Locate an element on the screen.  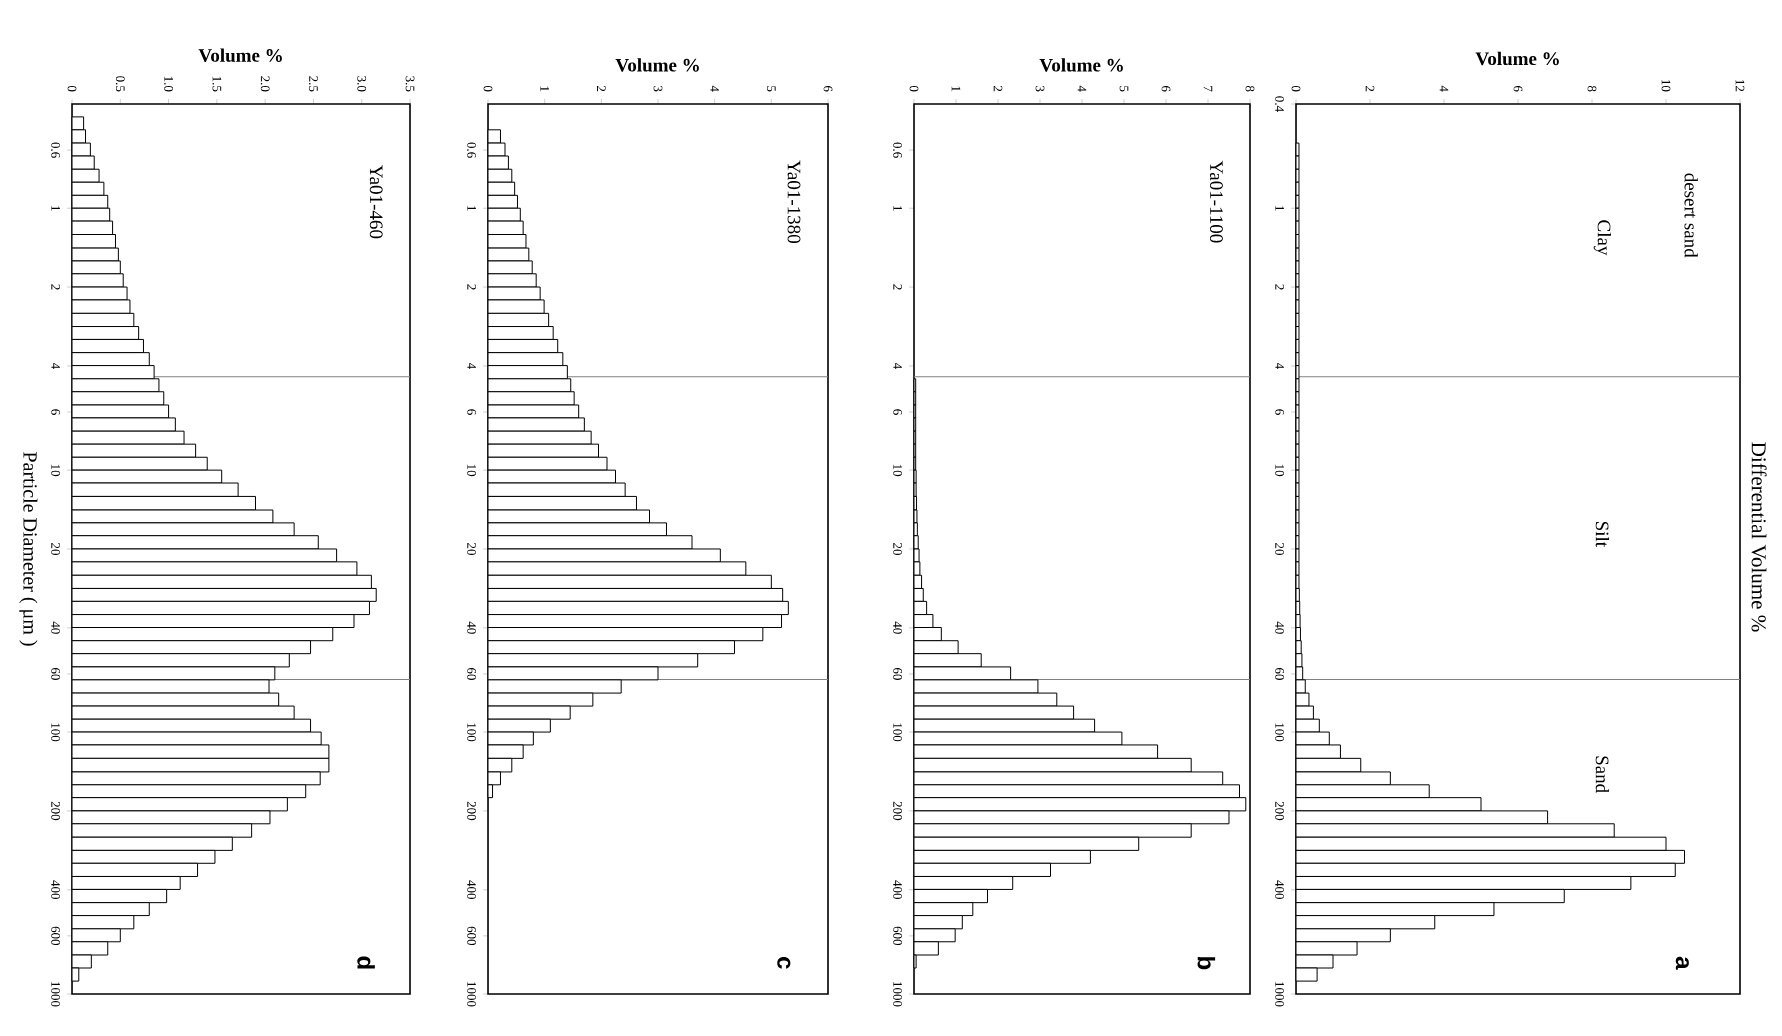
annotation: Ya01-1100 is located at coordinates (1216, 201).